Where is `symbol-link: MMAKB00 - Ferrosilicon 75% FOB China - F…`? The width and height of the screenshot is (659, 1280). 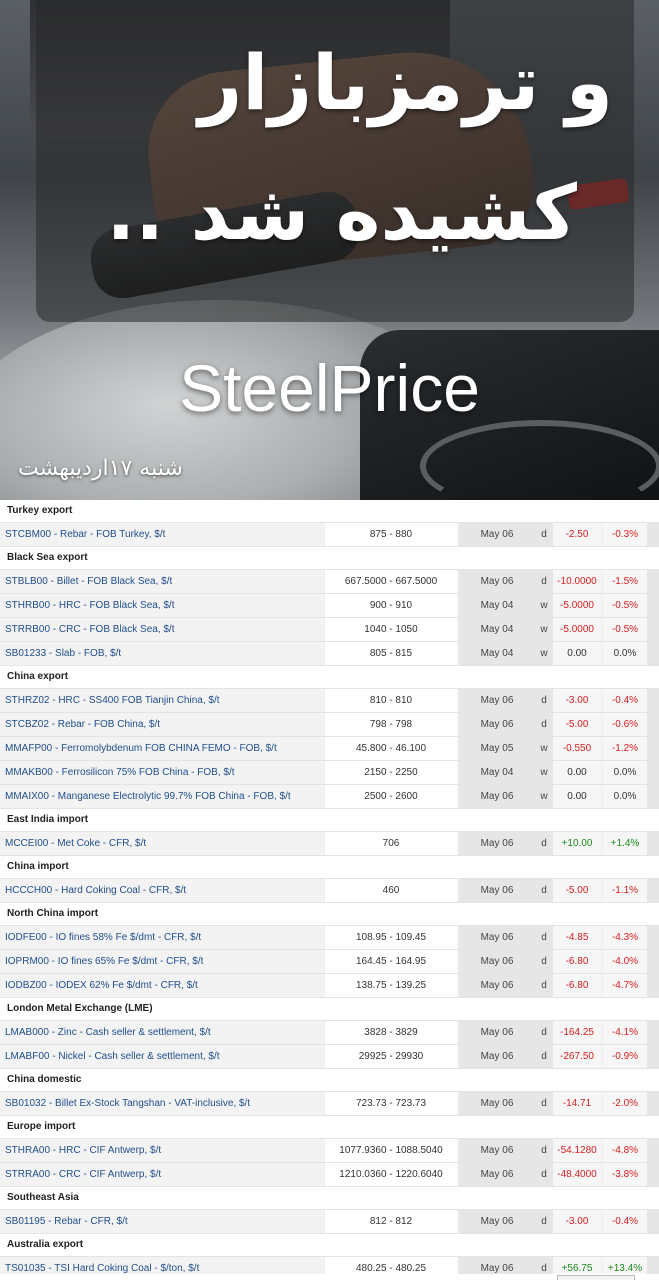 symbol-link: MMAKB00 - Ferrosilicon 75% FOB China - F… is located at coordinates (161, 772).